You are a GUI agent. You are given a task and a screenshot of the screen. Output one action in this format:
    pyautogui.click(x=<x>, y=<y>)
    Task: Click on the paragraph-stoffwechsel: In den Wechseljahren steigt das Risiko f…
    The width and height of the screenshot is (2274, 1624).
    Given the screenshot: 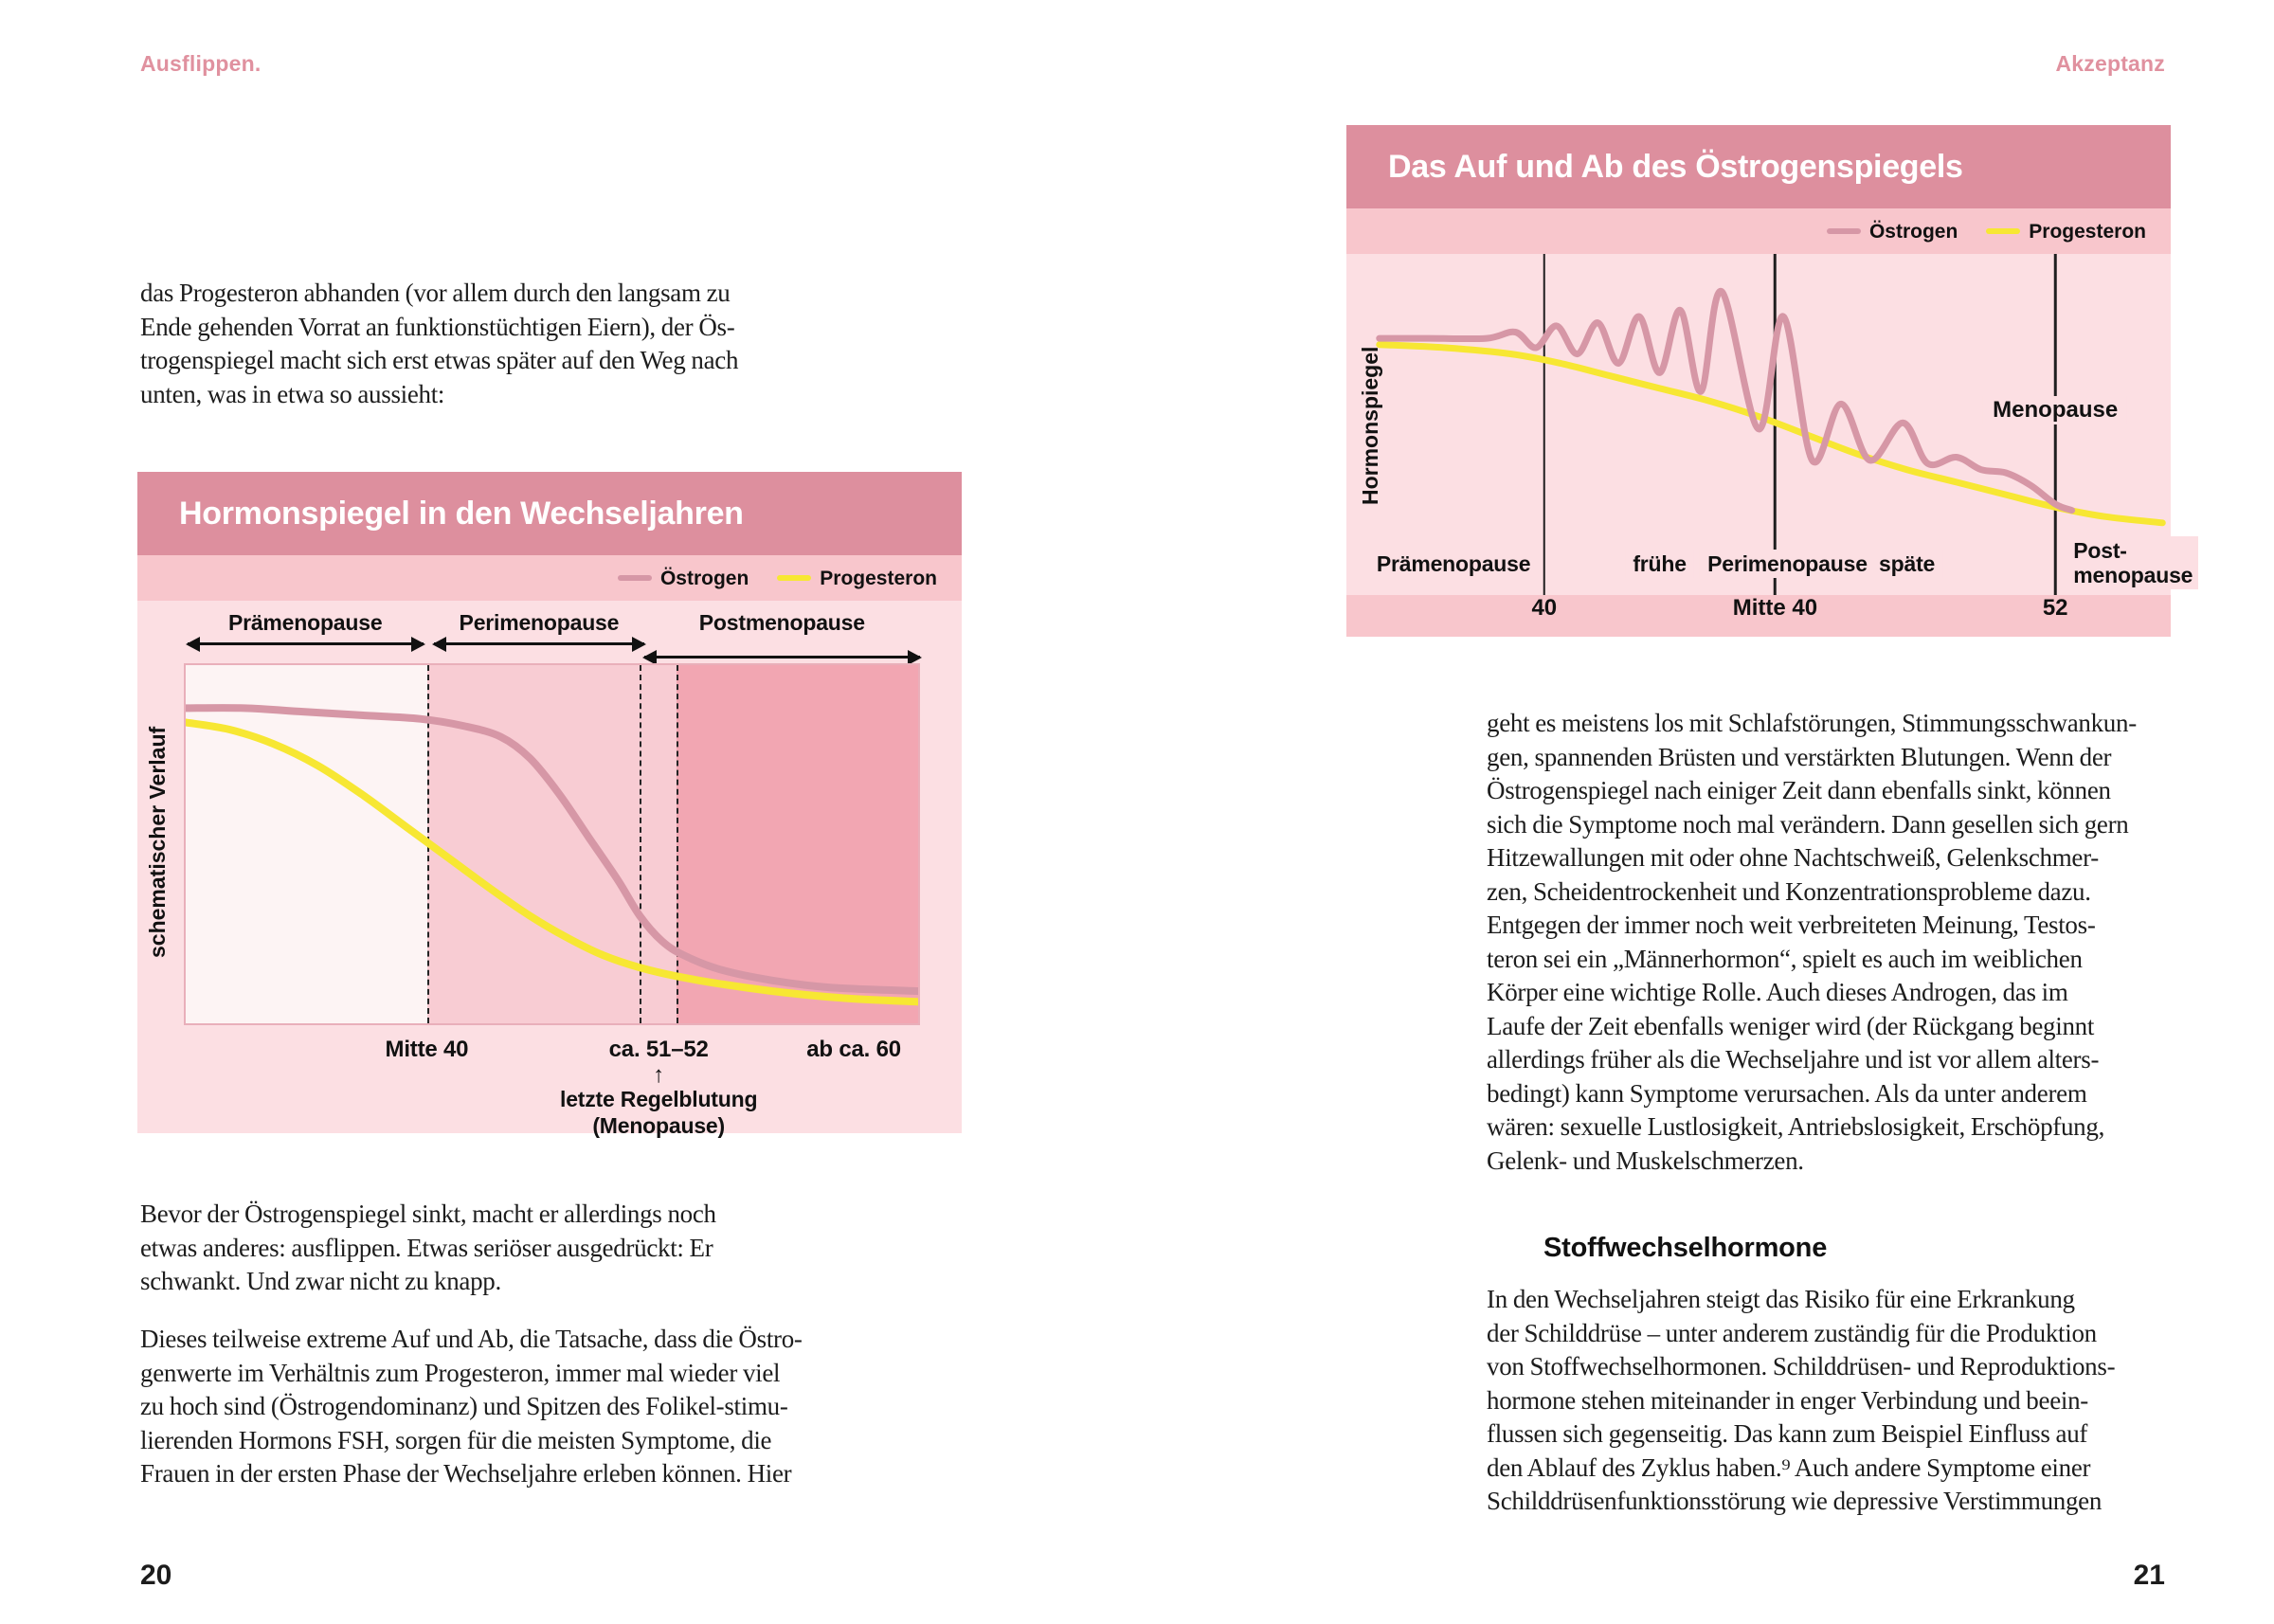 What is the action you would take?
    pyautogui.click(x=1801, y=1400)
    